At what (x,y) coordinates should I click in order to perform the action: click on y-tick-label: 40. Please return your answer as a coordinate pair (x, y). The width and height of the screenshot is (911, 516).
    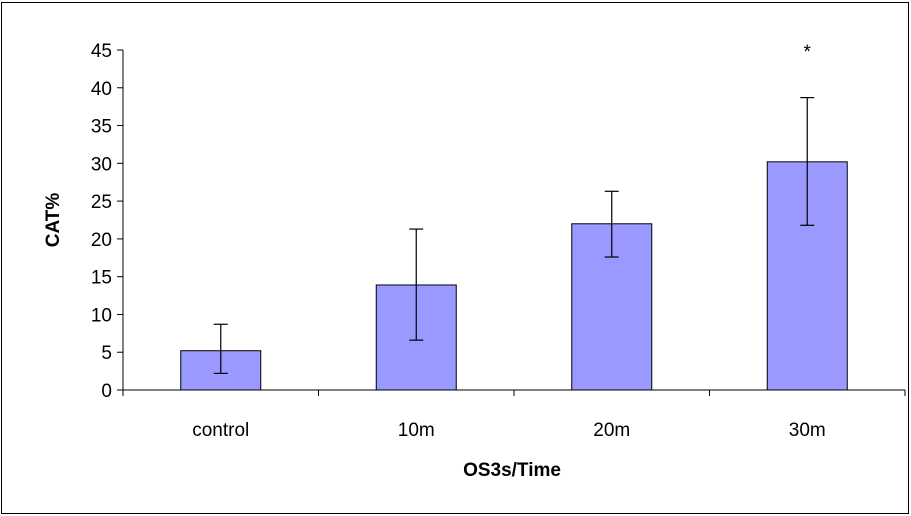
    Looking at the image, I should click on (101, 89).